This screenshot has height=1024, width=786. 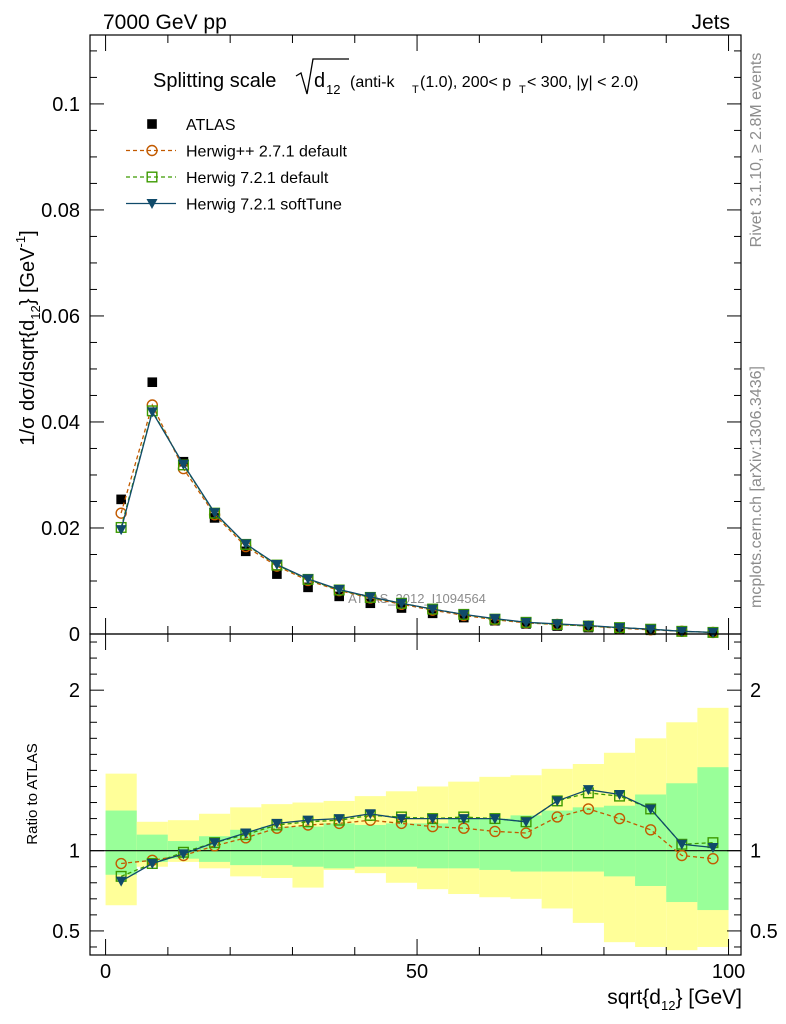 I want to click on ratio-y-tick-label-right: 0.5, so click(x=764, y=932).